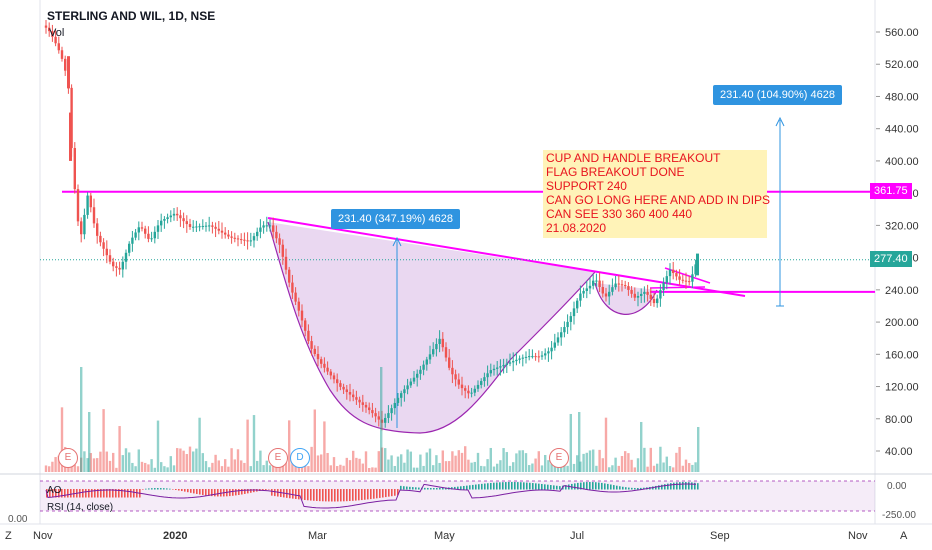 The height and width of the screenshot is (550, 932). Describe the element at coordinates (891, 191) in the screenshot. I see `resistance-price-label: 361.75` at that location.